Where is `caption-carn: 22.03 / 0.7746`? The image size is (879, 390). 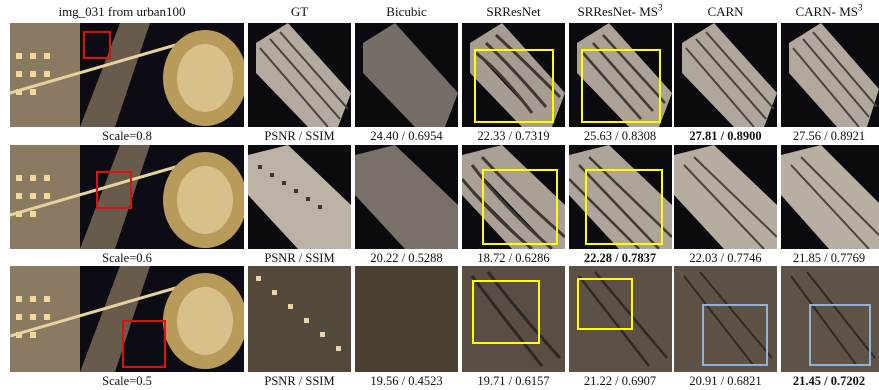
caption-carn: 22.03 / 0.7746 is located at coordinates (725, 258).